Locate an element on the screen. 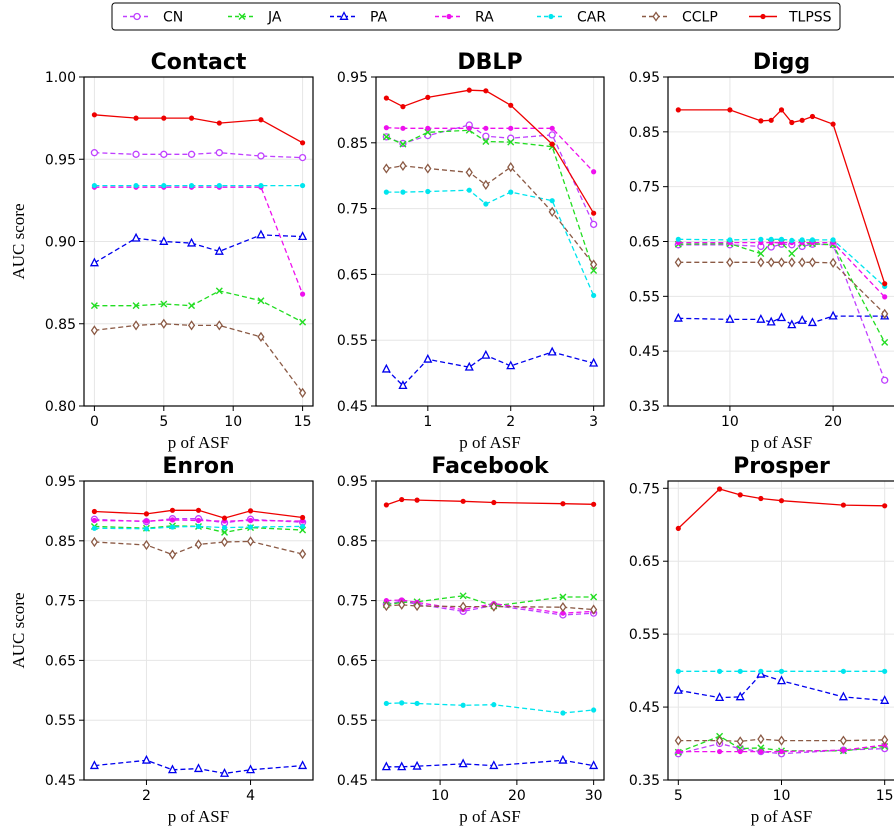 This screenshot has height=835, width=894. grid is located at coordinates (490, 630).